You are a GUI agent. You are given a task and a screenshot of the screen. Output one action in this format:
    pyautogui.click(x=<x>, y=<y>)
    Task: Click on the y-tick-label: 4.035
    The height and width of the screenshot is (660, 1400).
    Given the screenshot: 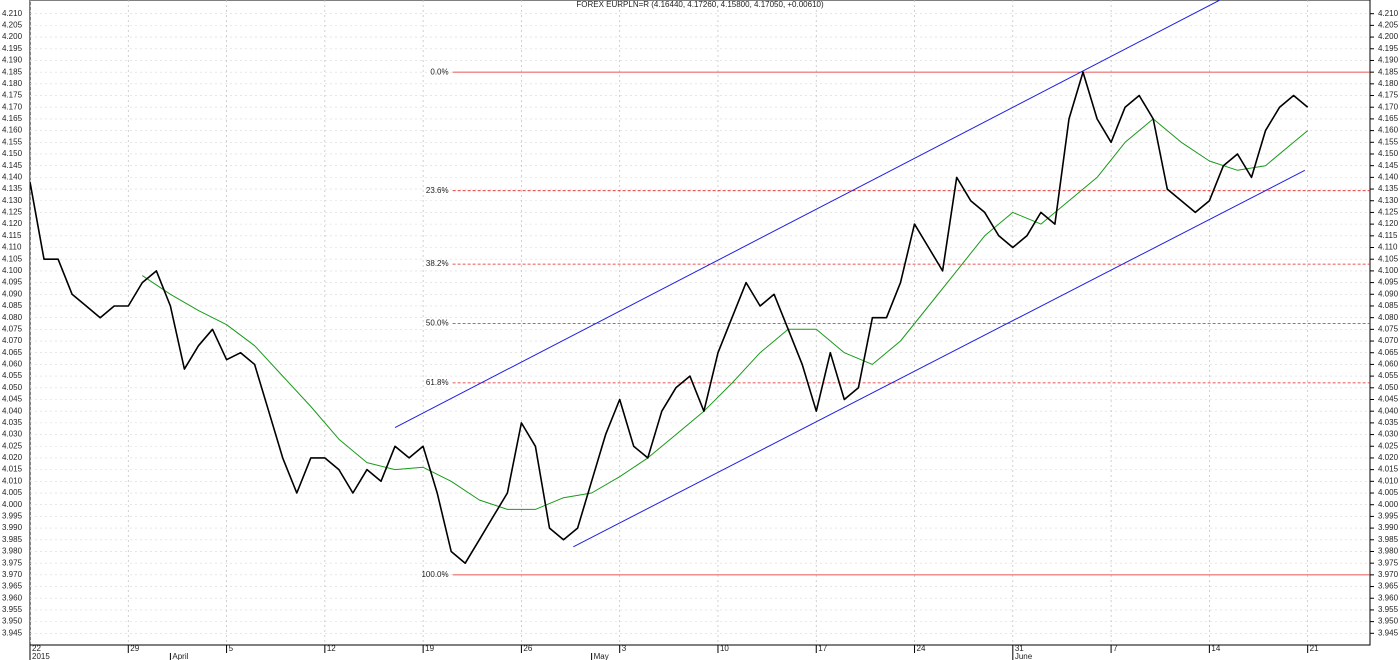 What is the action you would take?
    pyautogui.click(x=12, y=422)
    